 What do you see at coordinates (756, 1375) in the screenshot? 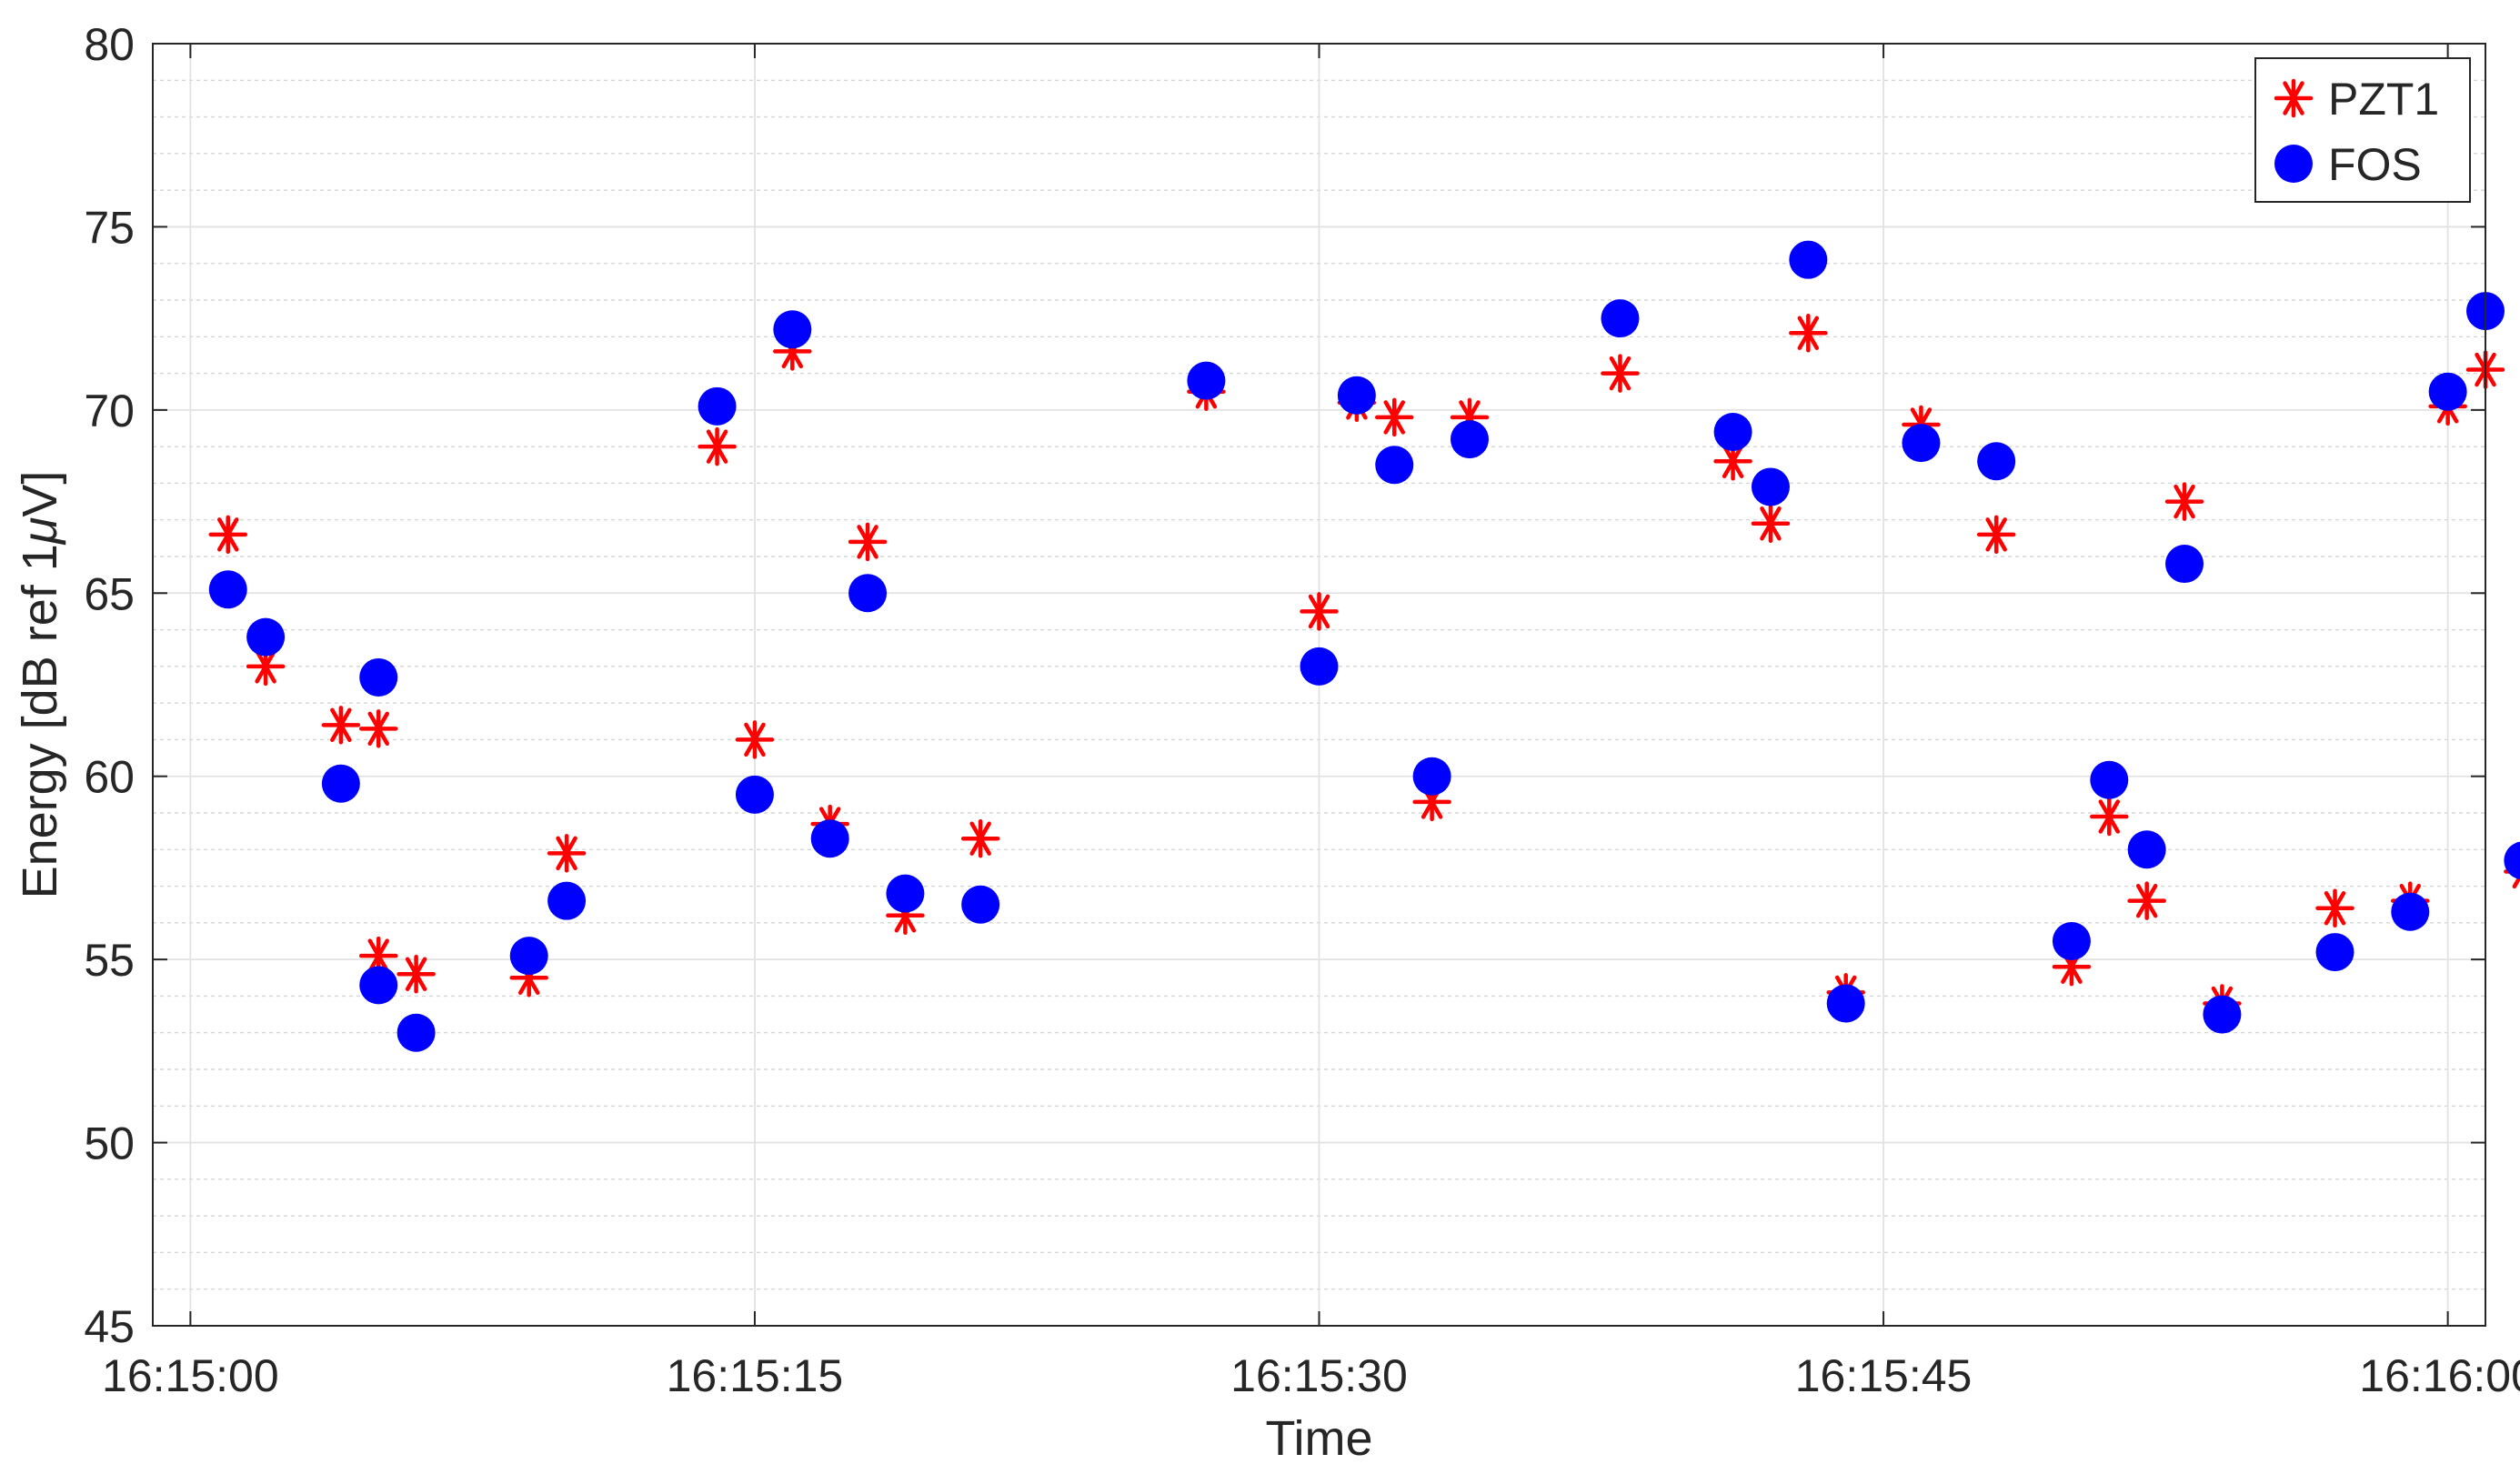
I see `x-tick-label: 16:15:15` at bounding box center [756, 1375].